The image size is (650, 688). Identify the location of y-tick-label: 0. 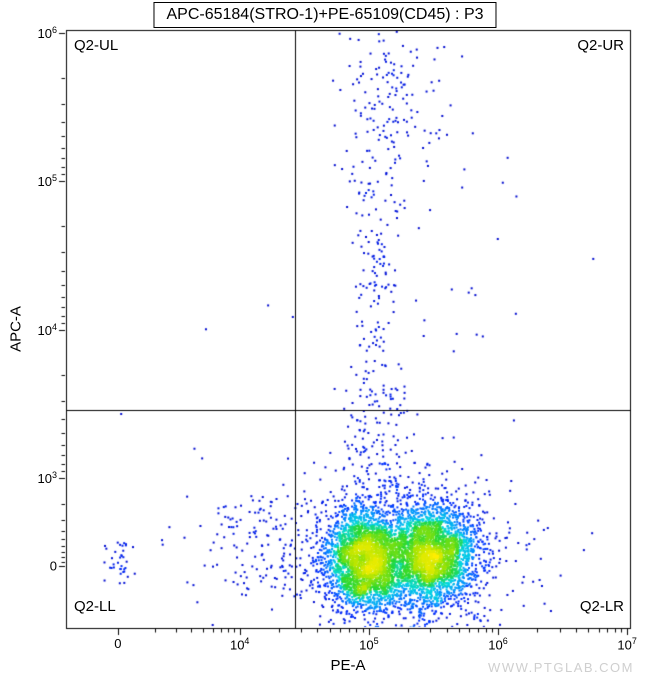
(53, 566).